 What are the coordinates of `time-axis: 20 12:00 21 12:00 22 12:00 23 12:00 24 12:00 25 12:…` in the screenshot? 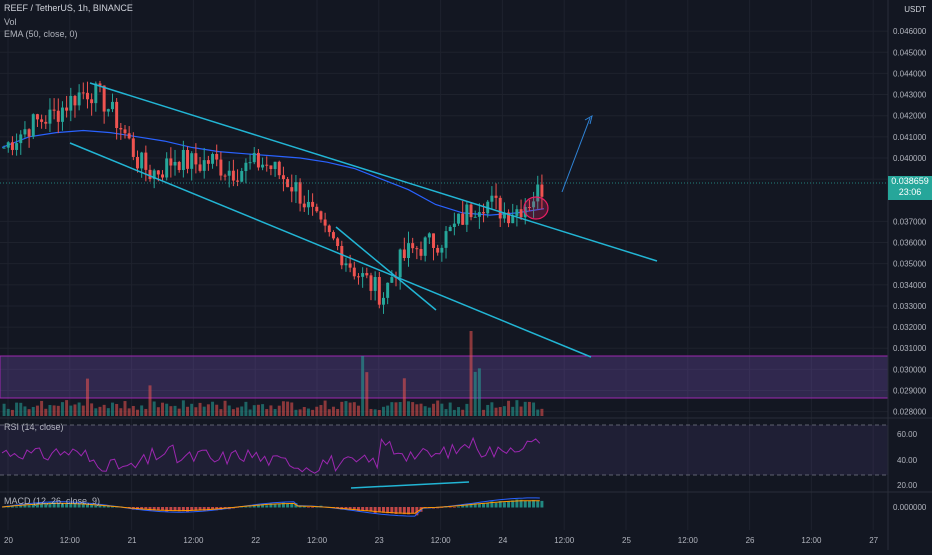 It's located at (441, 540).